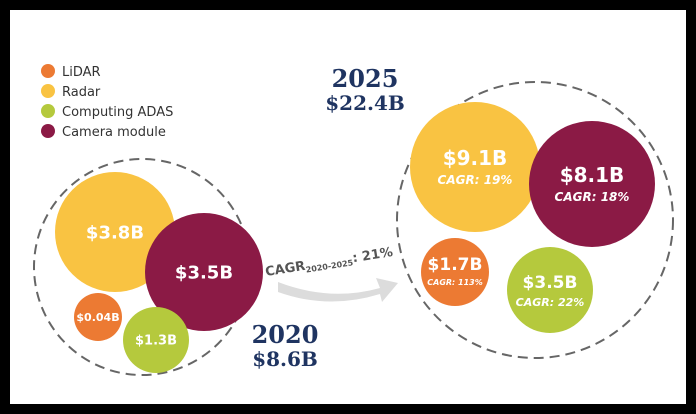 The image size is (696, 414). What do you see at coordinates (475, 158) in the screenshot?
I see `bubble-2025-radar-value-label: $9.1B` at bounding box center [475, 158].